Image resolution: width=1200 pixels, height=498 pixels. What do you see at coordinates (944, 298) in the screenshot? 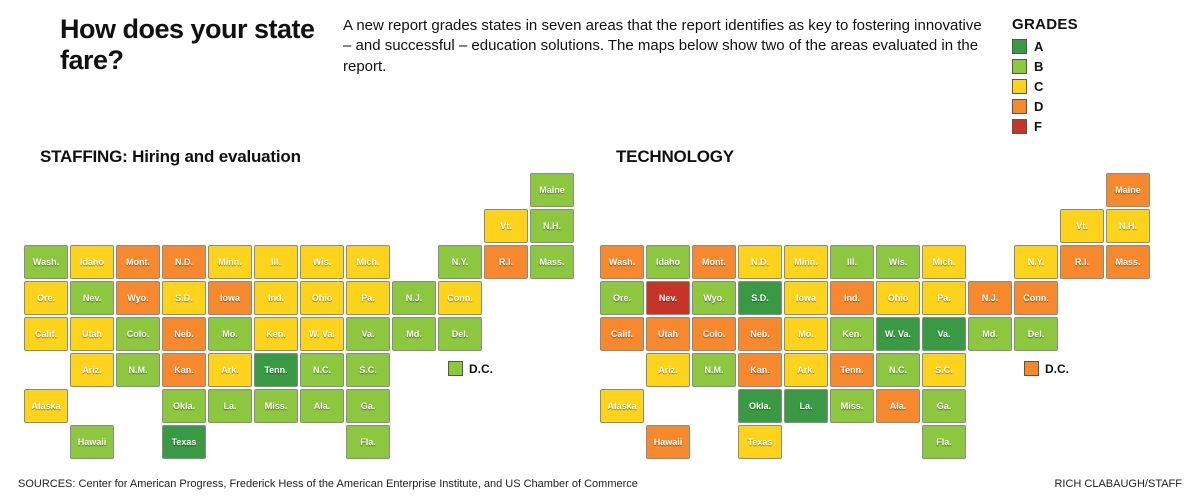
I see `state-tile-pa: Pa.` at bounding box center [944, 298].